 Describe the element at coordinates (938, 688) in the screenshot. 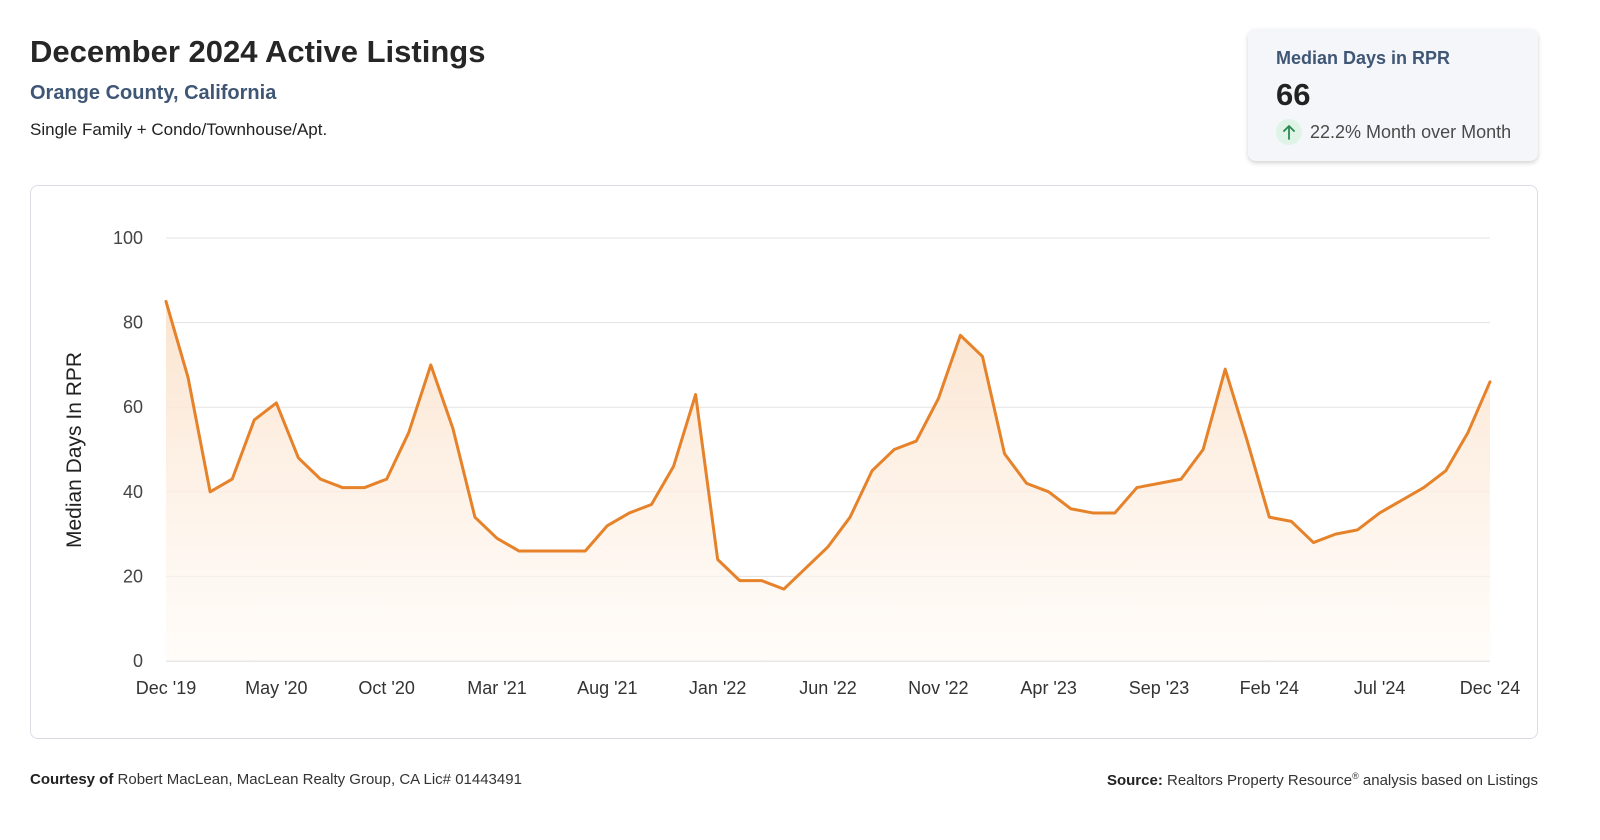

I see `x-tick-label: Nov '22` at that location.